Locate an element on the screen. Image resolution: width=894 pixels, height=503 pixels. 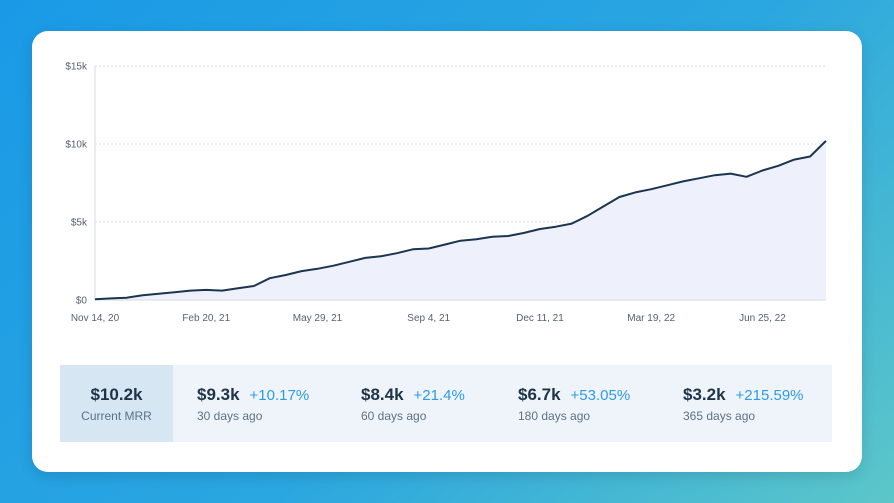
x-tick-label: Dec 11, 21 is located at coordinates (540, 318).